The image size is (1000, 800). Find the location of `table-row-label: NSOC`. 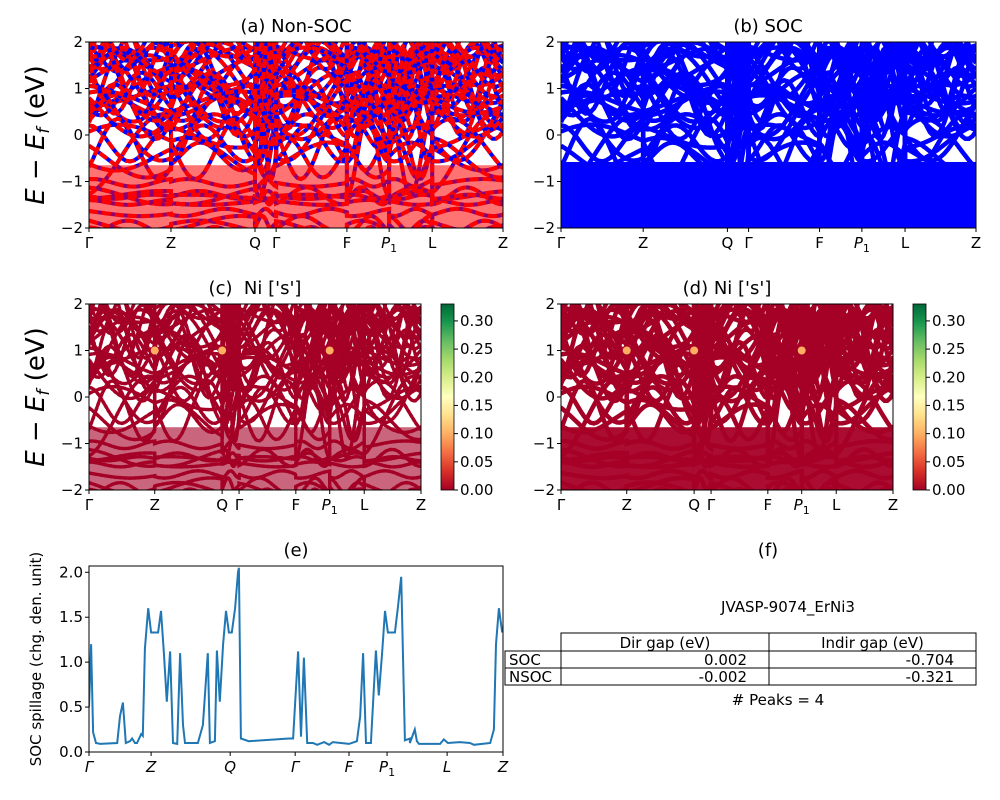

table-row-label: NSOC is located at coordinates (530, 677).